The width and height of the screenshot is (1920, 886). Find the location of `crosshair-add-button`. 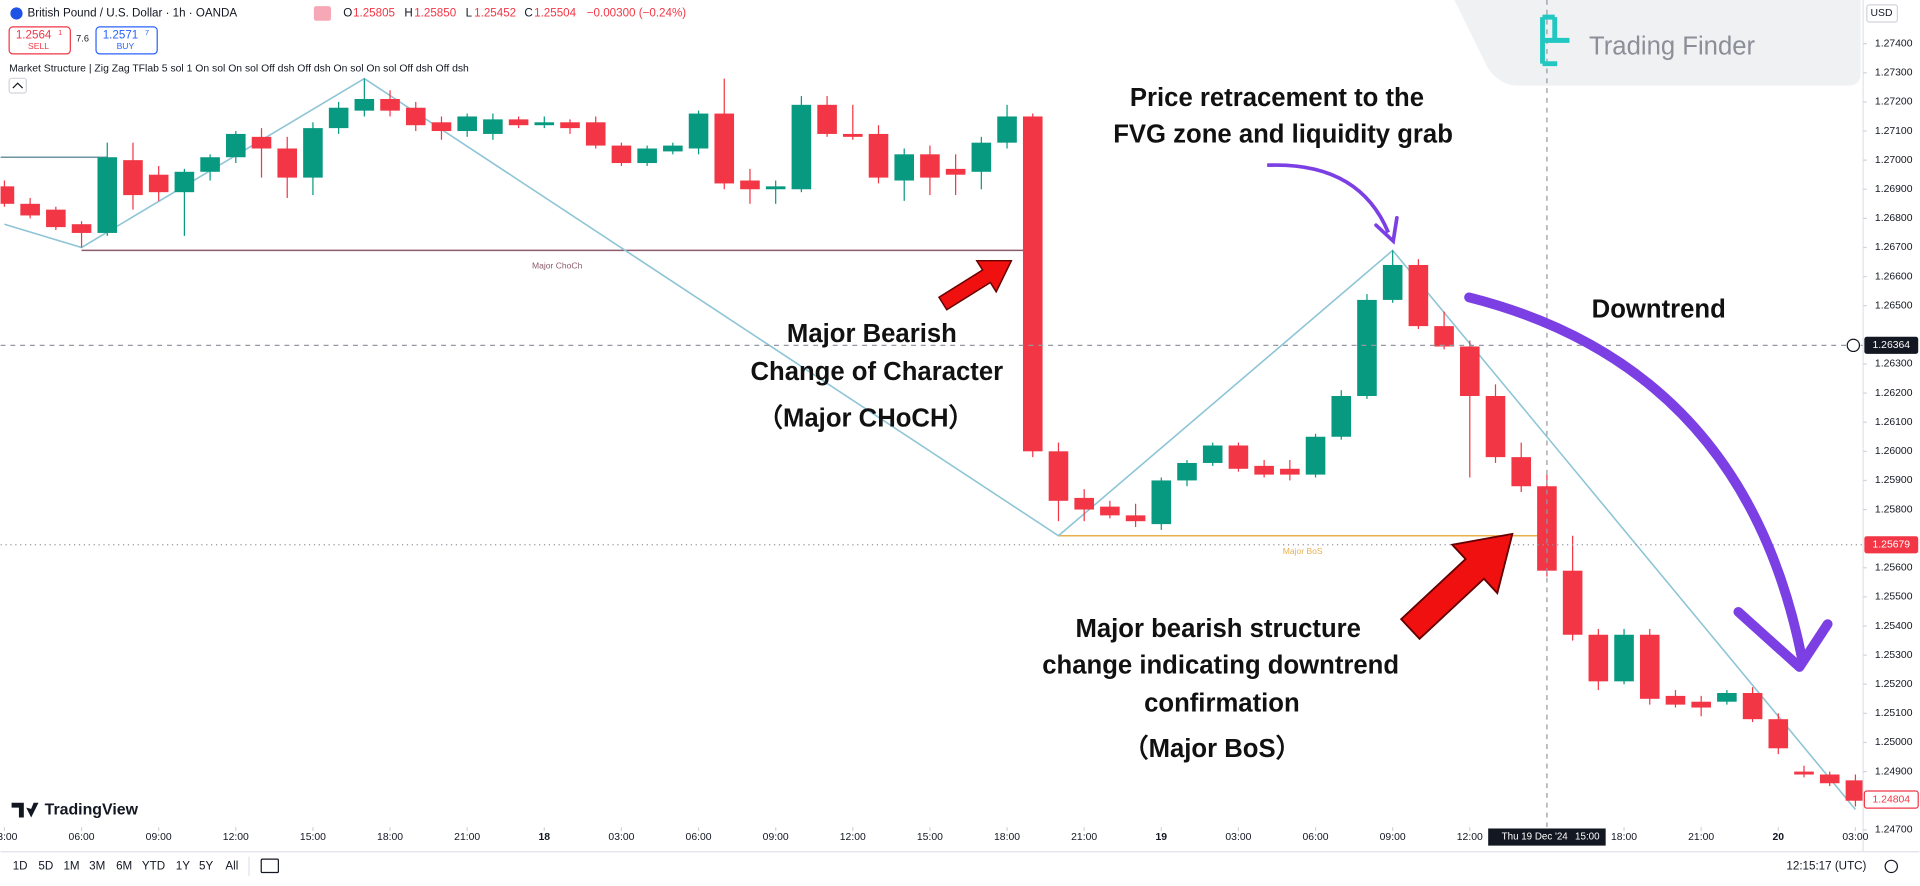

crosshair-add-button is located at coordinates (1853, 345).